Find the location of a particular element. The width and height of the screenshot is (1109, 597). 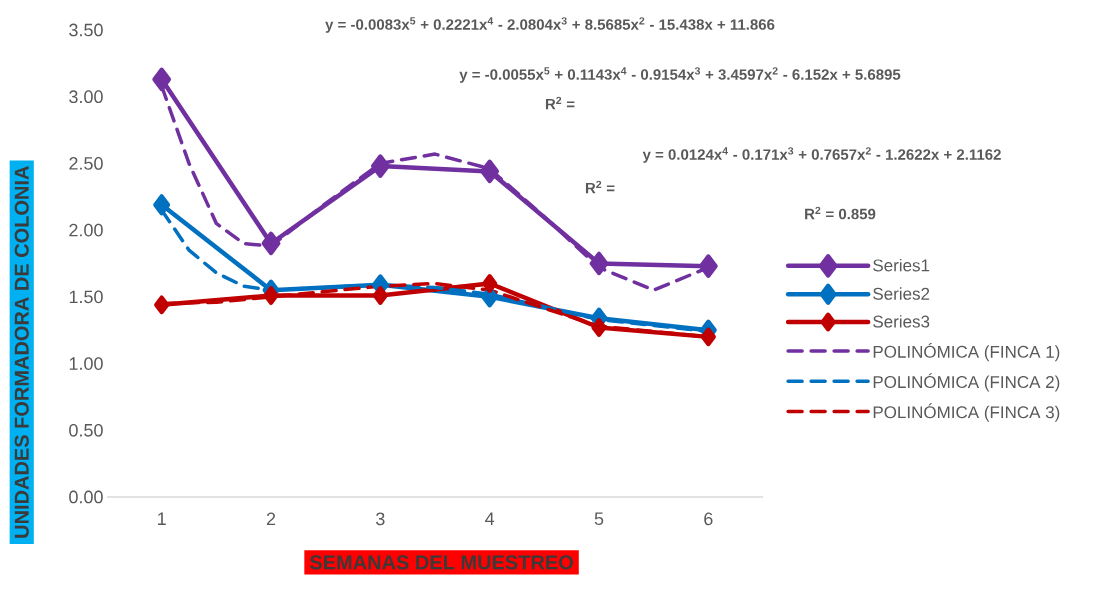

text: y = -0.0083x$^{5}$ + 0.2221x$^{4}$ - 2.0804x$^{3}$ + 8.5685x$^{2}$ - 15.438x + 11.866 is located at coordinates (550, 25).